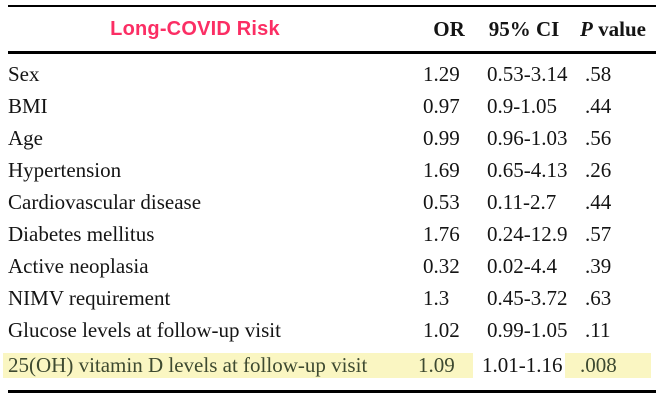  What do you see at coordinates (522, 105) in the screenshot?
I see `cell-ci: 0.9-1.05` at bounding box center [522, 105].